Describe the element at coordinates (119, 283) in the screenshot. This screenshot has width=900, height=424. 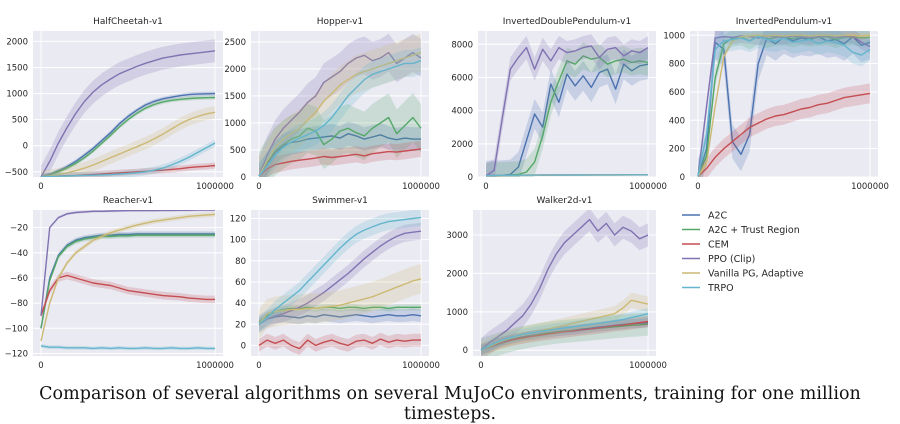
I see `panel-reacher-v1: −120 −100 −80 −60 −40 −20 0 1000000 Reacher-v1` at that location.